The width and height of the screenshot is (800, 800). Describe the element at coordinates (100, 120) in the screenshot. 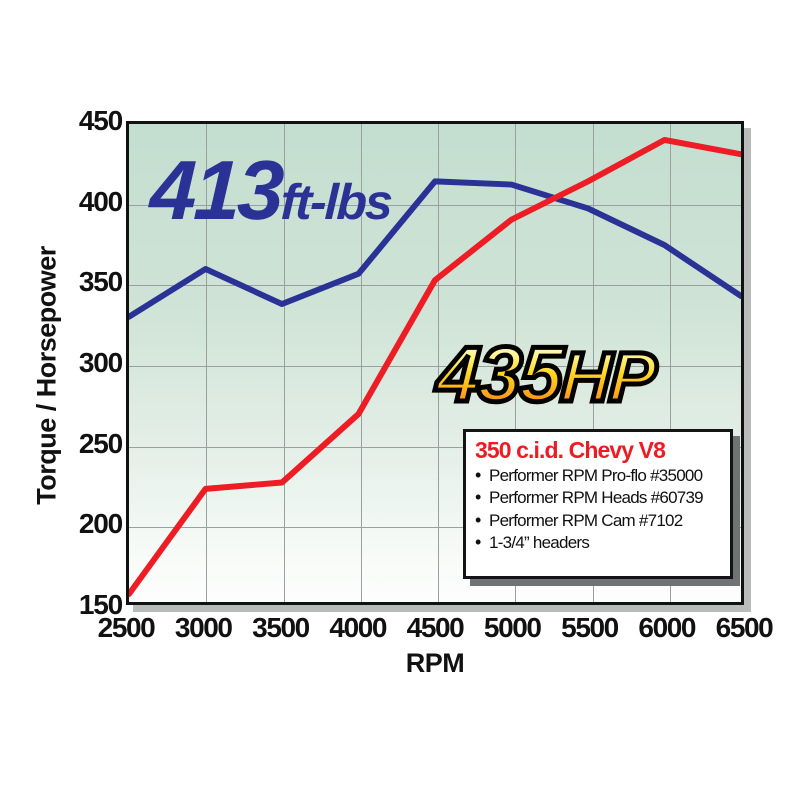

I see `y-tick-label: 450` at that location.